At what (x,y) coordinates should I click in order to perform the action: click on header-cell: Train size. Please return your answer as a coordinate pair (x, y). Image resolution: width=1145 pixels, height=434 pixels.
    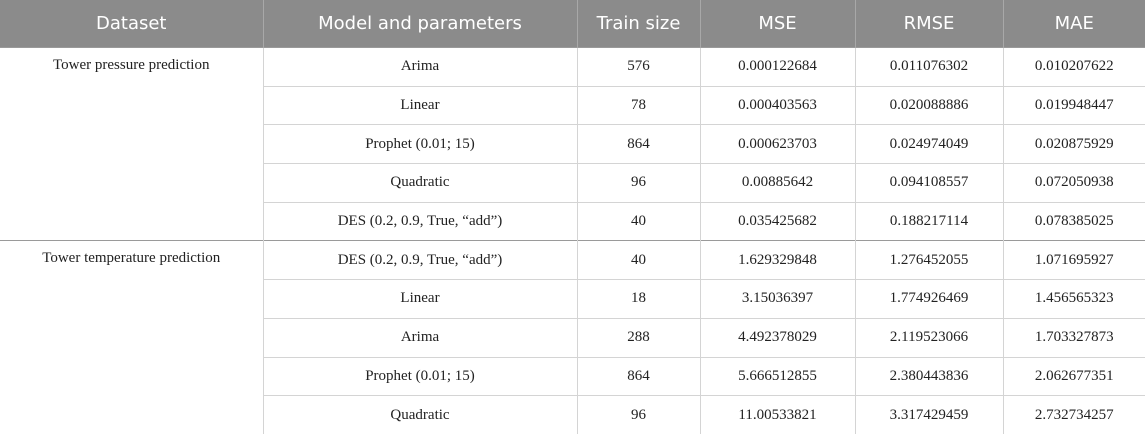
    Looking at the image, I should click on (638, 24).